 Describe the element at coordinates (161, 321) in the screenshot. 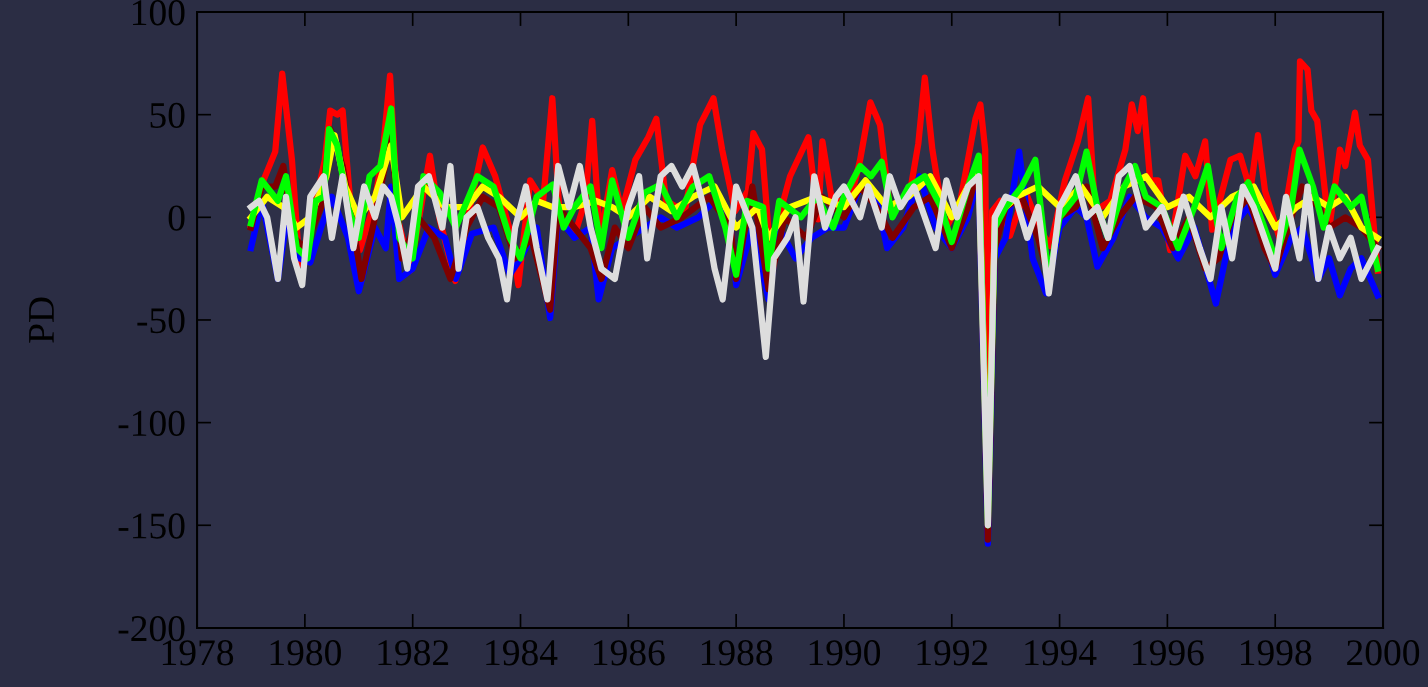

I see `y-tick-label: -50` at that location.